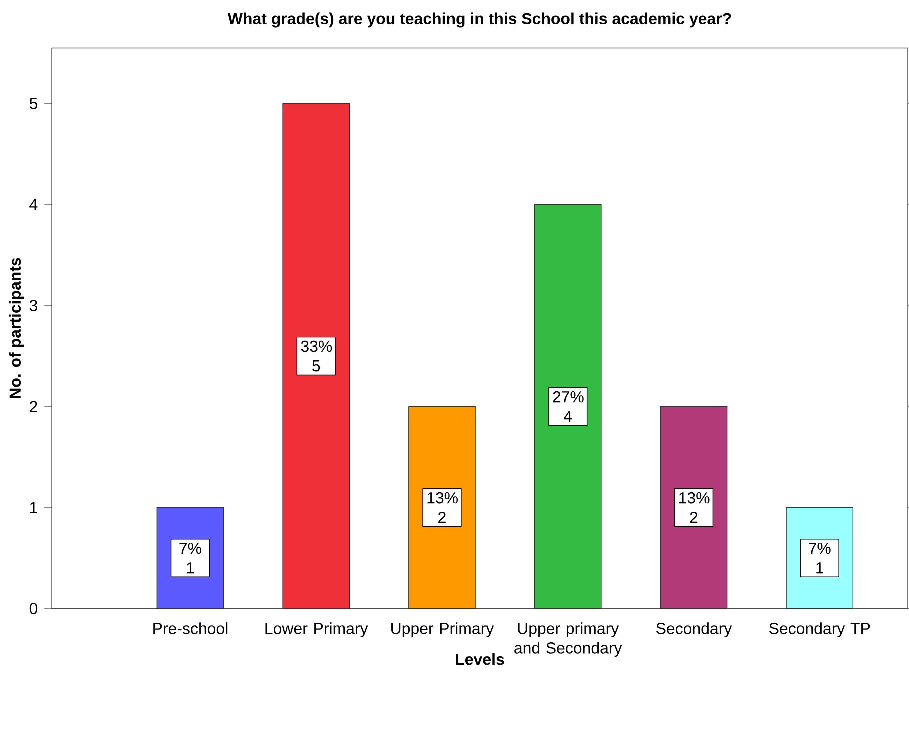 The height and width of the screenshot is (730, 909). I want to click on y-tick-label: 1, so click(34, 508).